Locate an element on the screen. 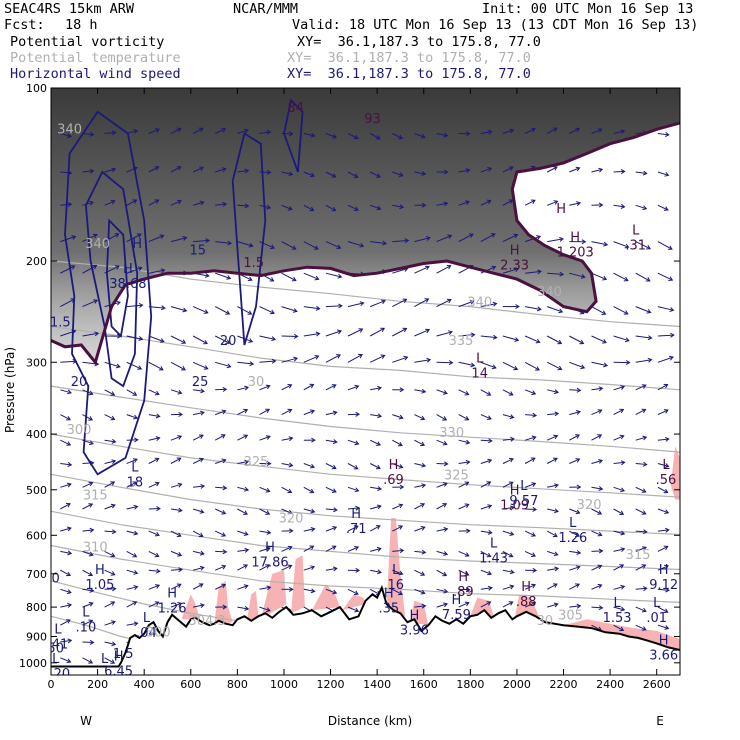  extremum-value-28: 14 is located at coordinates (479, 373).